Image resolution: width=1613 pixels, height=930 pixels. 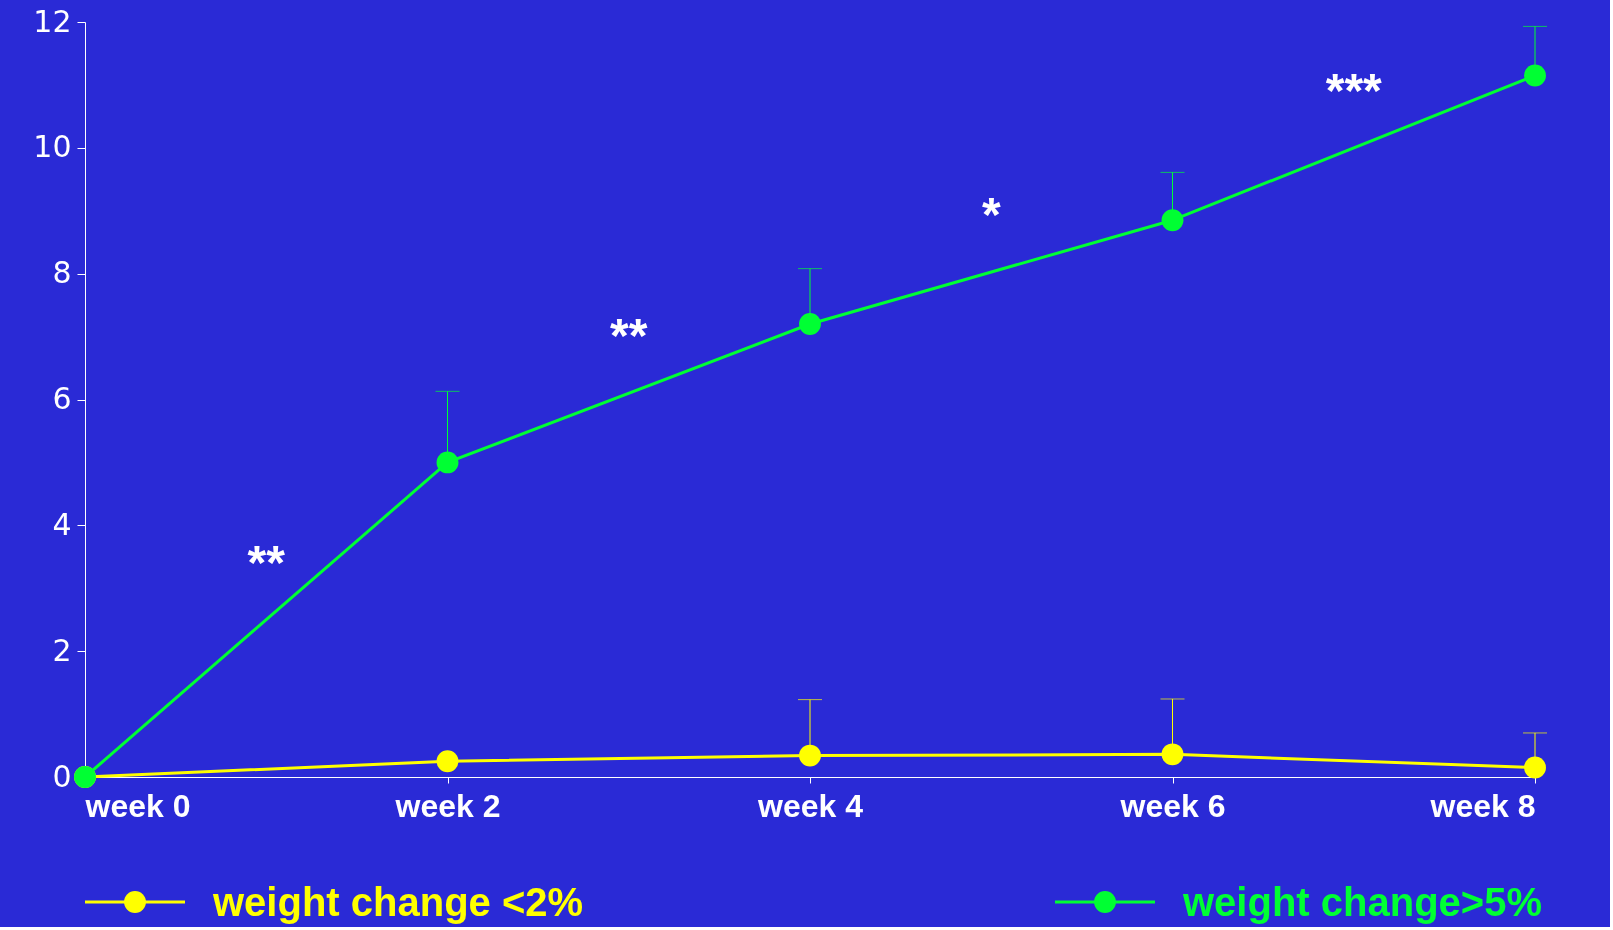 I want to click on y-tick-label: 8, so click(x=62, y=273).